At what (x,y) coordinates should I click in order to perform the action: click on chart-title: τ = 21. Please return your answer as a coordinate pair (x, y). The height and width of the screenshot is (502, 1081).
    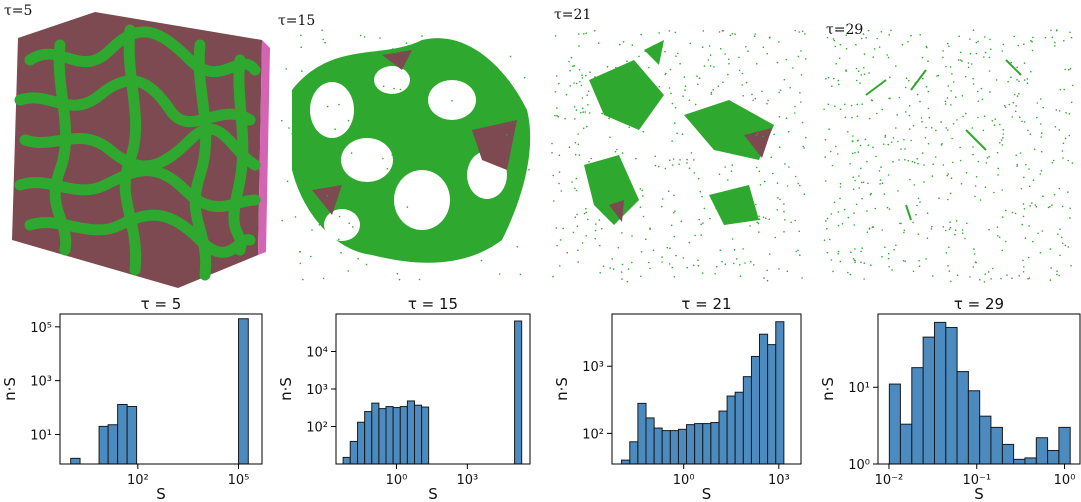
    Looking at the image, I should click on (706, 304).